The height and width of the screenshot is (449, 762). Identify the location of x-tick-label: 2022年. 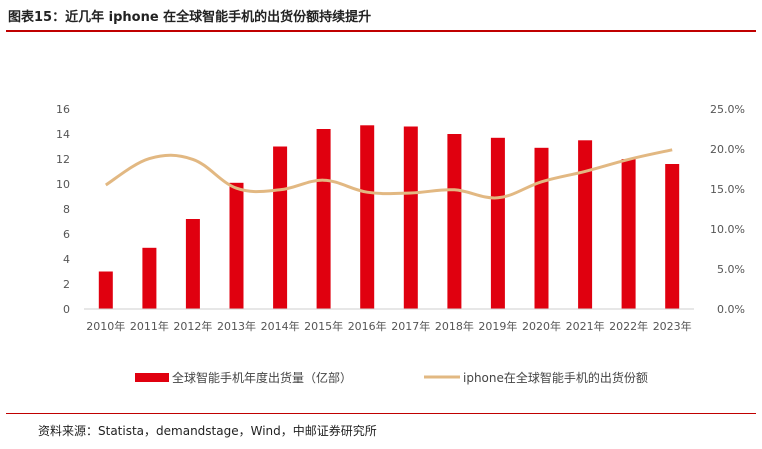
(628, 326).